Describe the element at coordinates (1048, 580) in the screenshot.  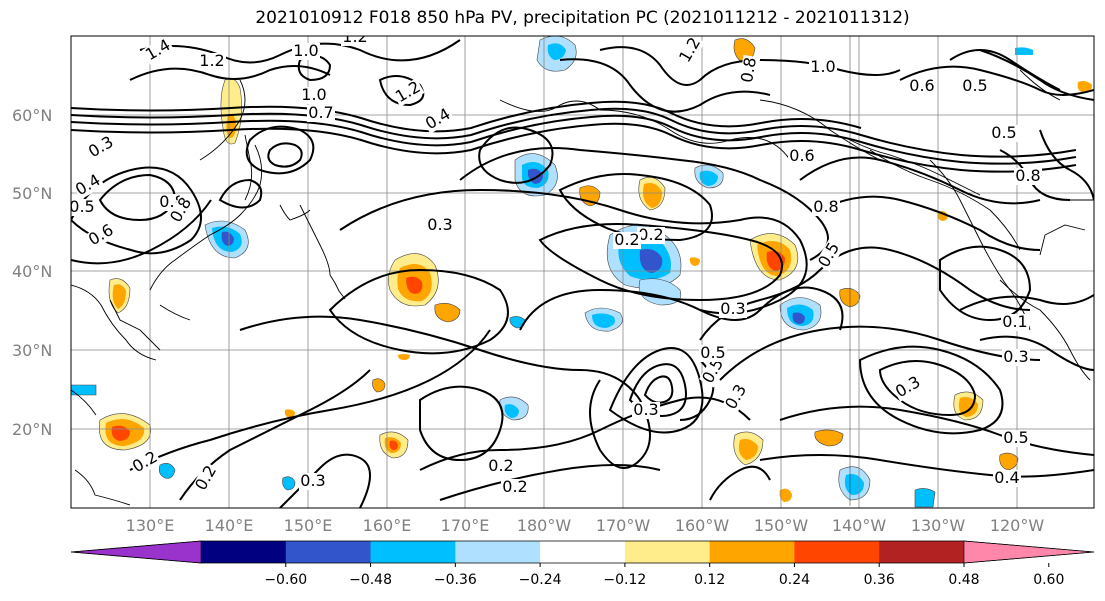
I see `colorbar-tick-label: 0.60` at that location.